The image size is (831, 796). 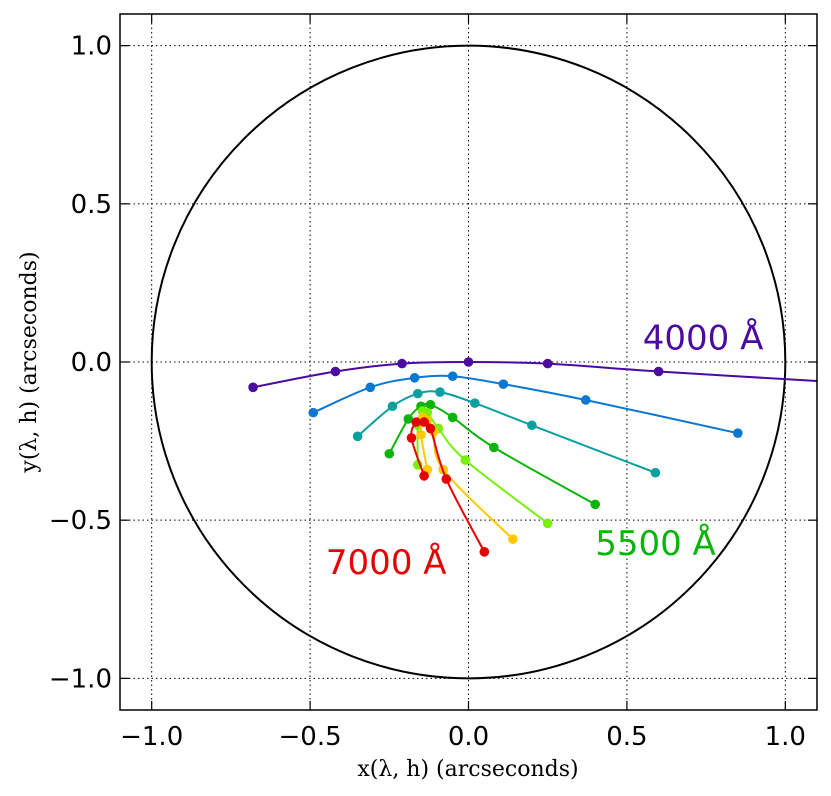 I want to click on y-tick-label: 1.0, so click(x=91, y=47).